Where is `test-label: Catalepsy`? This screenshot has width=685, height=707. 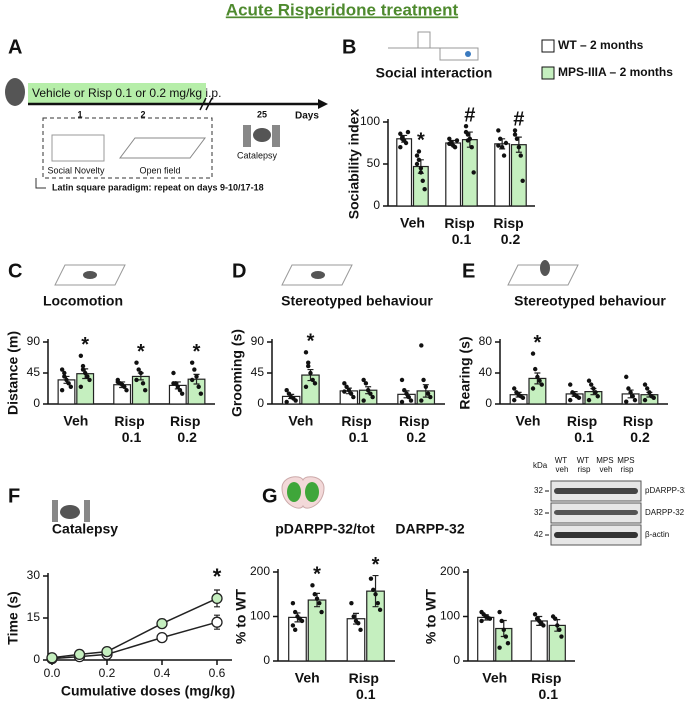 test-label: Catalepsy is located at coordinates (257, 155).